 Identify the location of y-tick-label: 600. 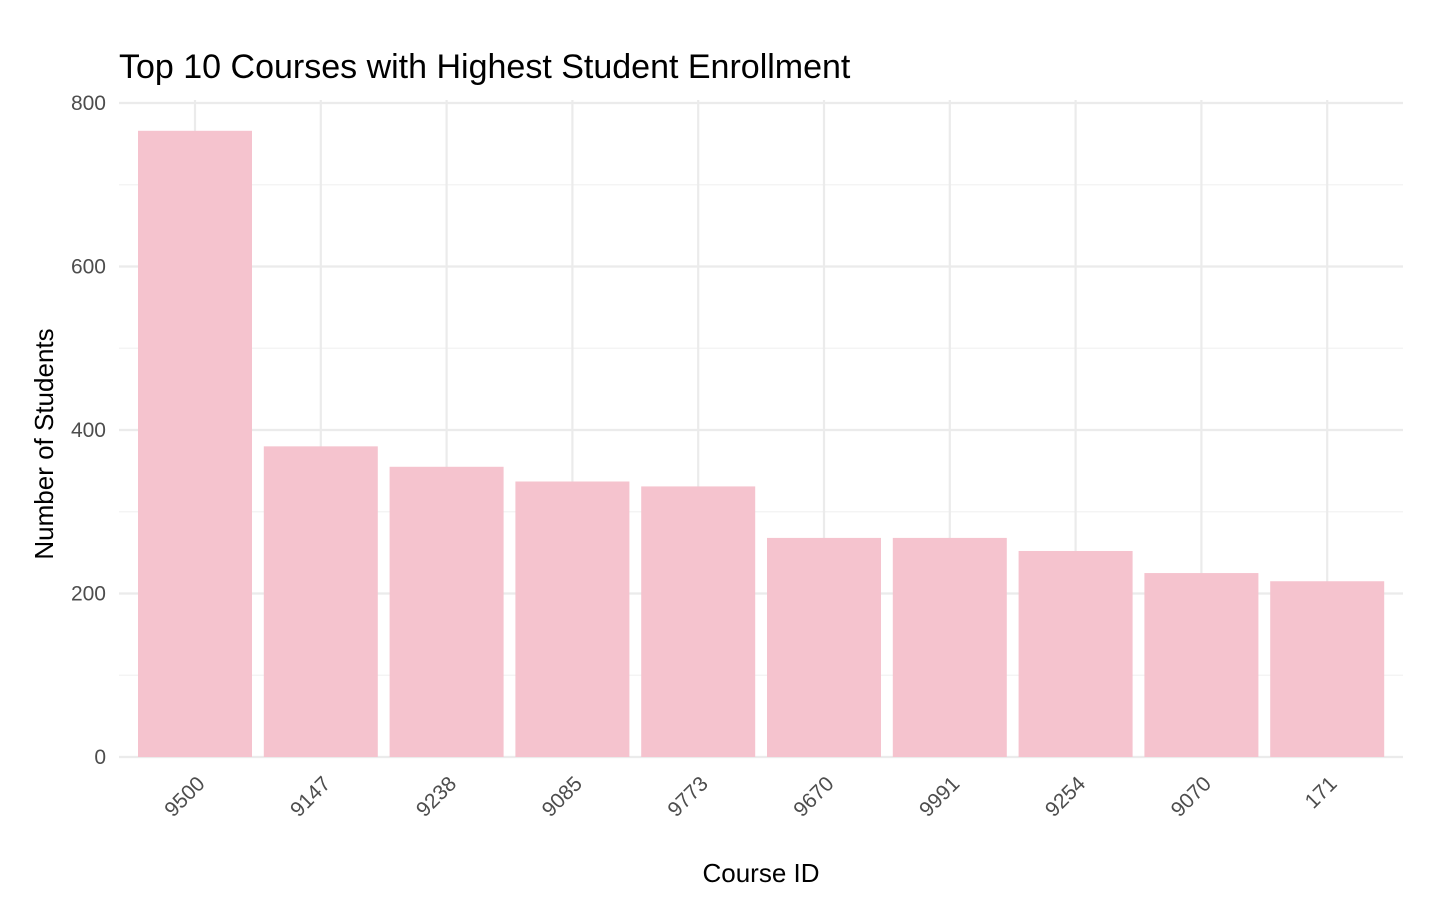
(88, 267).